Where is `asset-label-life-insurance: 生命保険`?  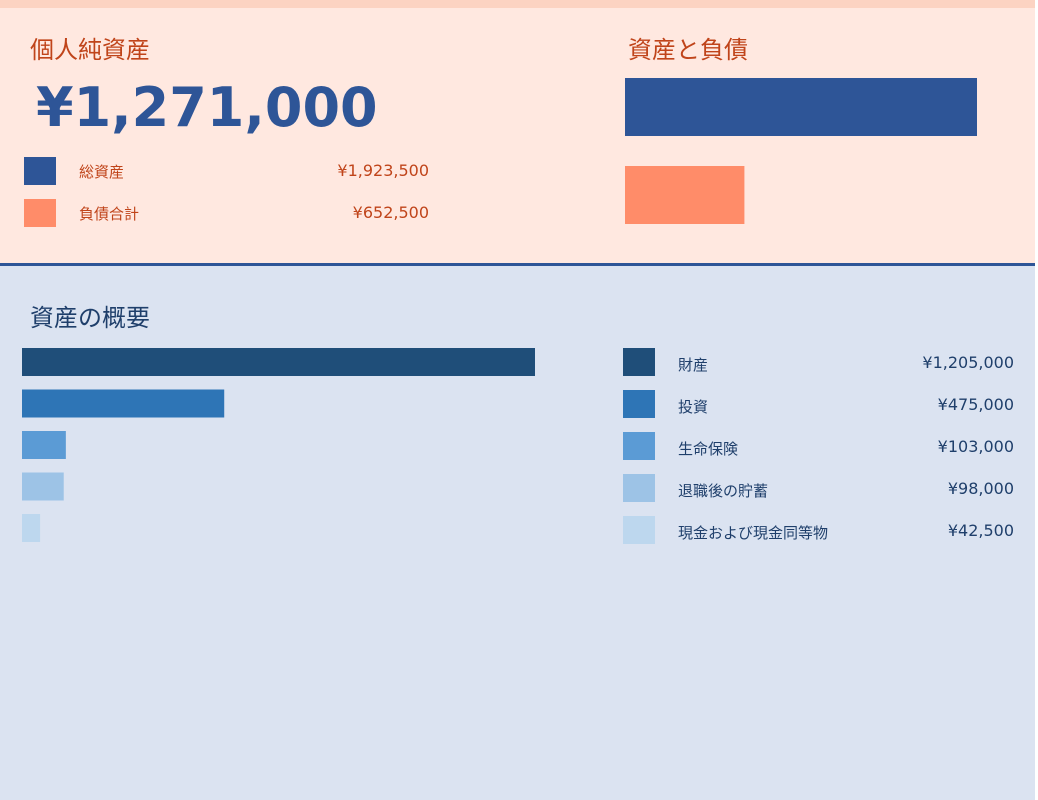 asset-label-life-insurance: 生命保険 is located at coordinates (708, 449).